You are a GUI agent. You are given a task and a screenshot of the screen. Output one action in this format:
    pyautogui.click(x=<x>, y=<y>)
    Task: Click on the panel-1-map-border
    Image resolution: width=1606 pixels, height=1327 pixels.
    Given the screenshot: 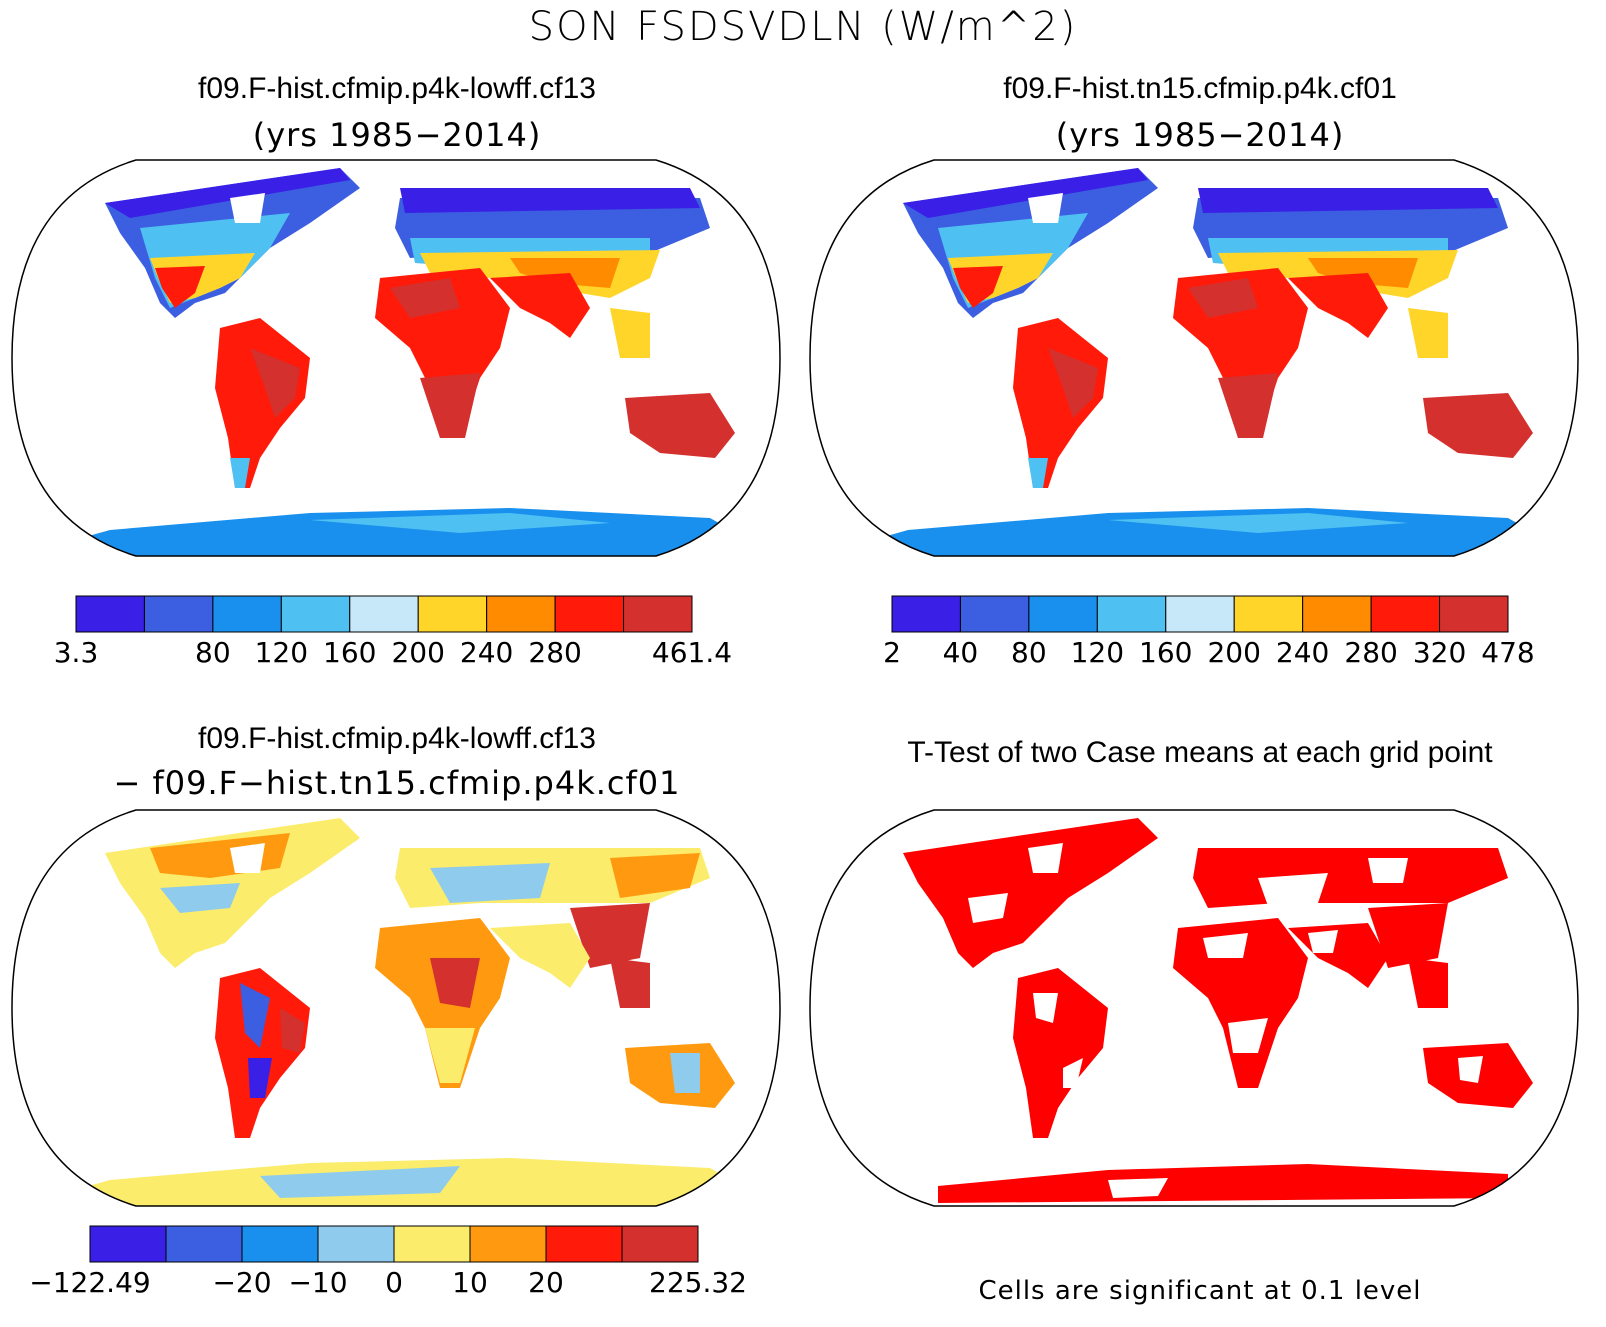 What is the action you would take?
    pyautogui.click(x=396, y=358)
    